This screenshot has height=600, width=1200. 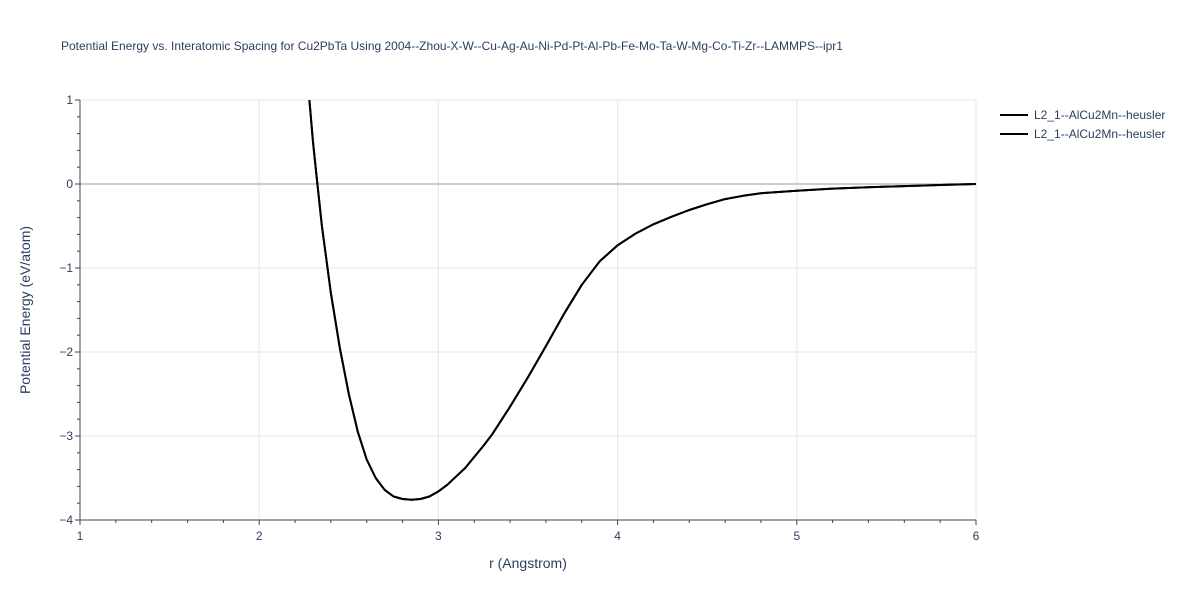 I want to click on y-tick-label: −1, so click(x=66, y=268).